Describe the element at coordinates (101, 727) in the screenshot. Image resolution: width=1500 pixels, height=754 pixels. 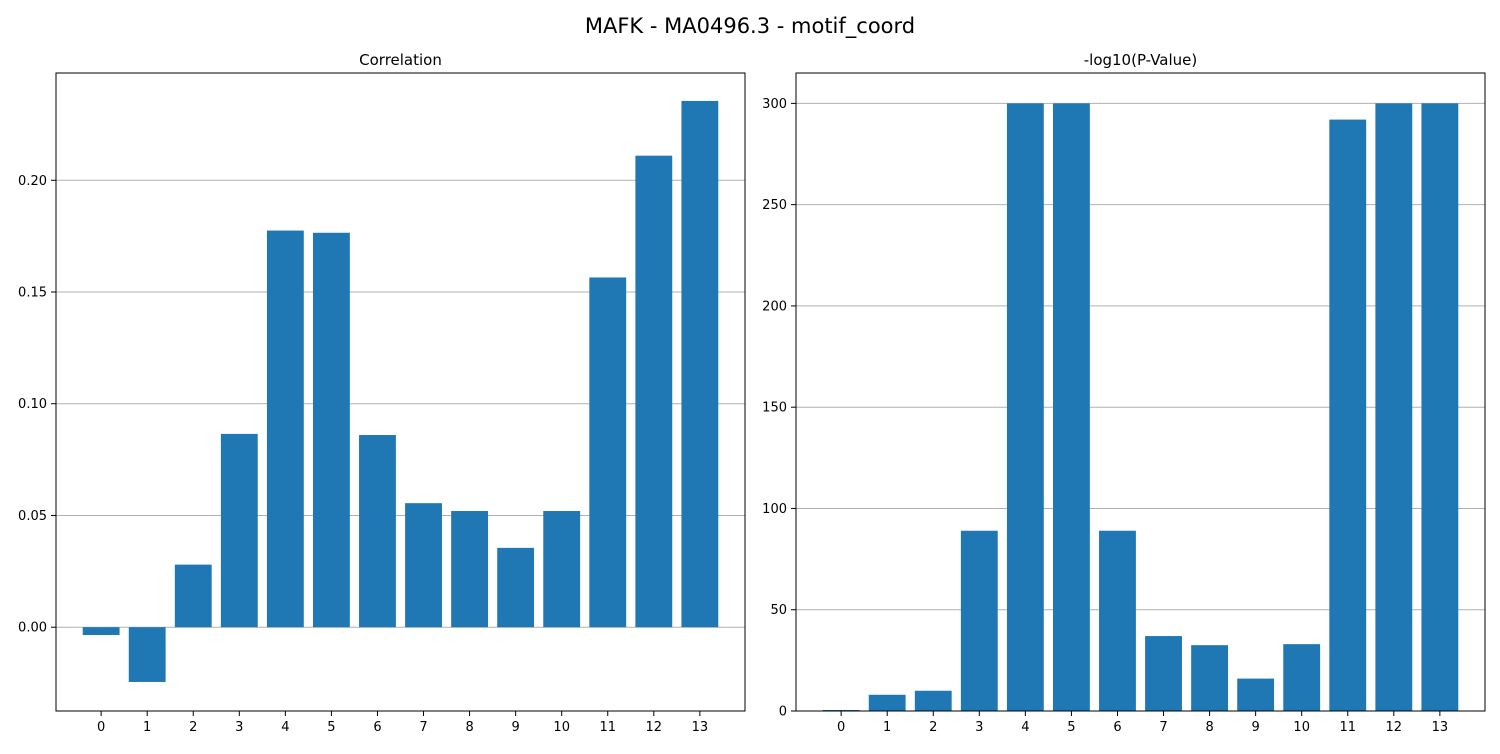
I see `correlation-xtick-label: 0` at that location.